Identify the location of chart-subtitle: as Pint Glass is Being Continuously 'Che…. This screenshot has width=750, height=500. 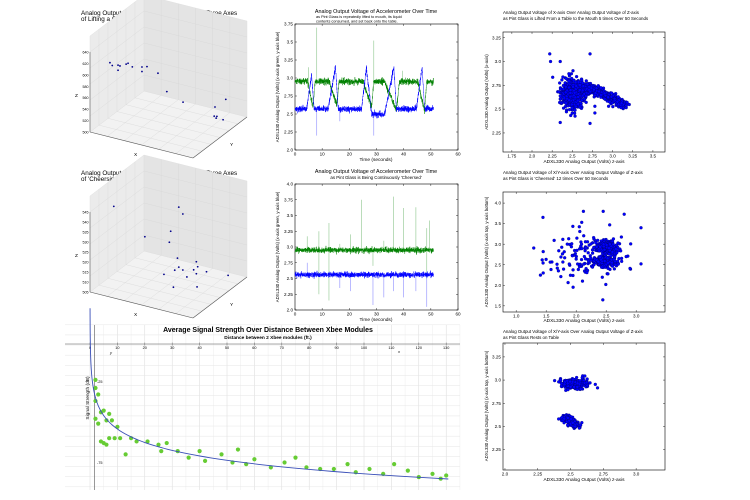
(375, 177).